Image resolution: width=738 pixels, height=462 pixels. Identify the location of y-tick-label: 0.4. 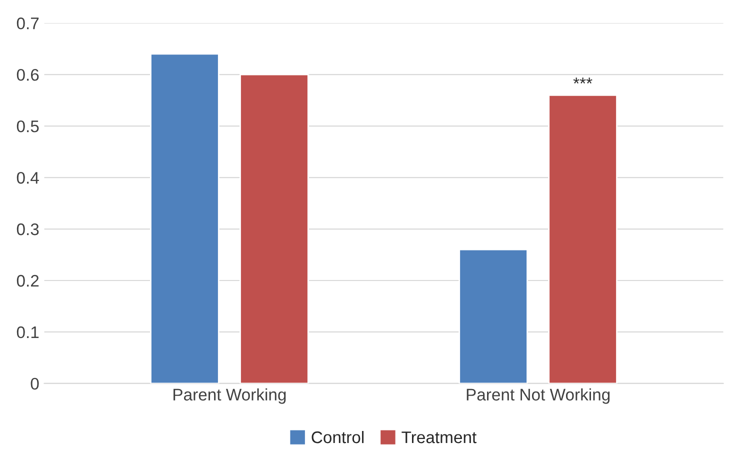
(27, 178).